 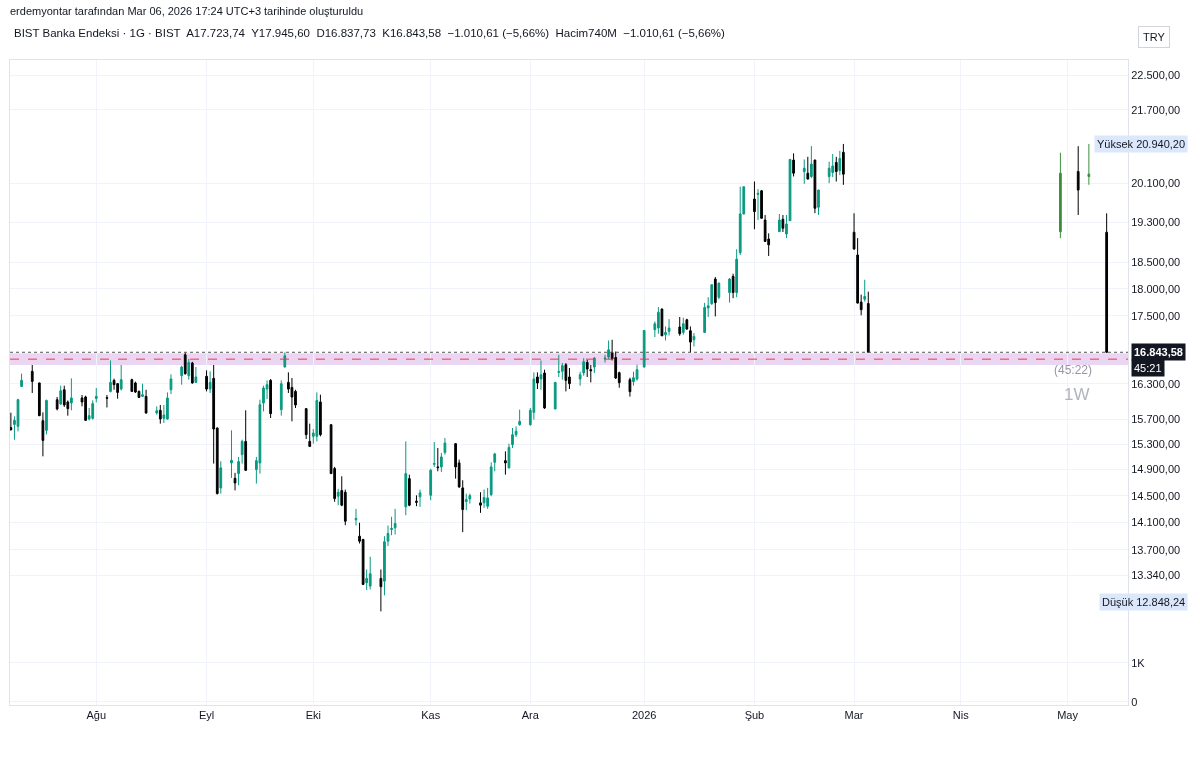 What do you see at coordinates (644, 715) in the screenshot?
I see `x-tick-label: 2026` at bounding box center [644, 715].